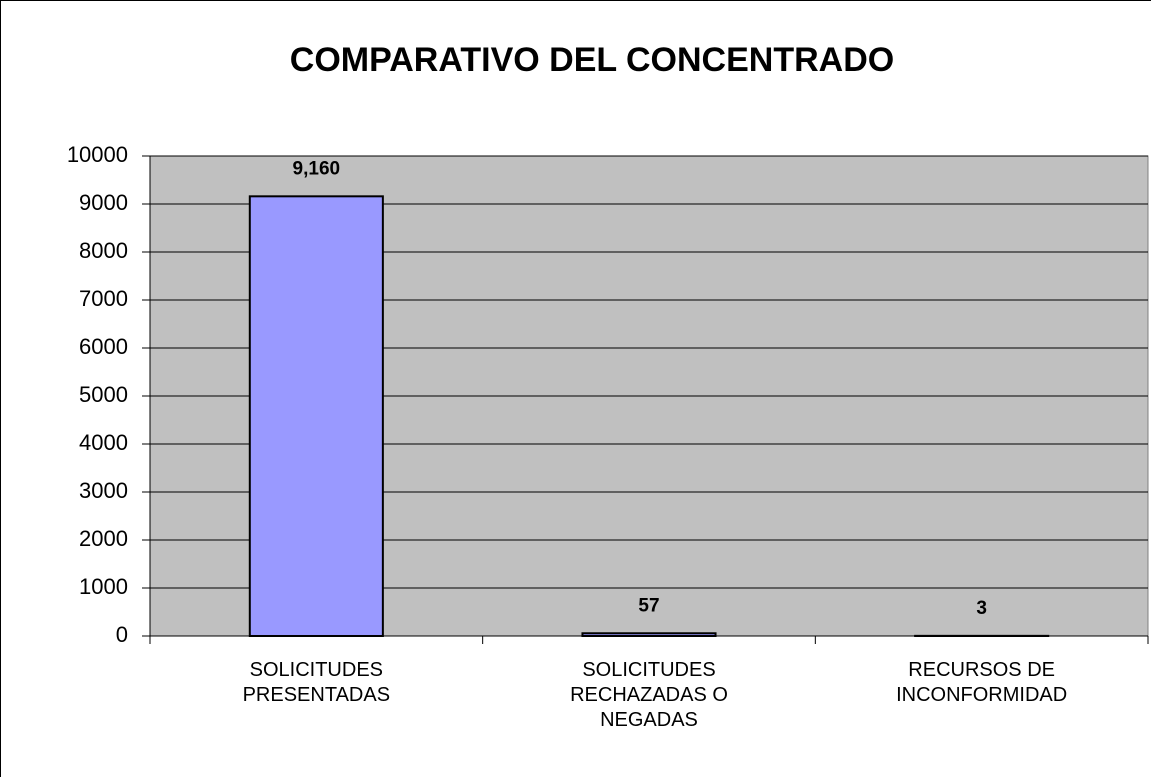  I want to click on x-tick-label: RECURSOS DE INCONFORMIDAD, so click(982, 682).